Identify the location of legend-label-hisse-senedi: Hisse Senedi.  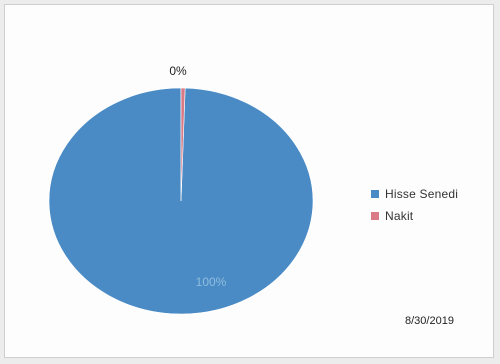
(422, 194).